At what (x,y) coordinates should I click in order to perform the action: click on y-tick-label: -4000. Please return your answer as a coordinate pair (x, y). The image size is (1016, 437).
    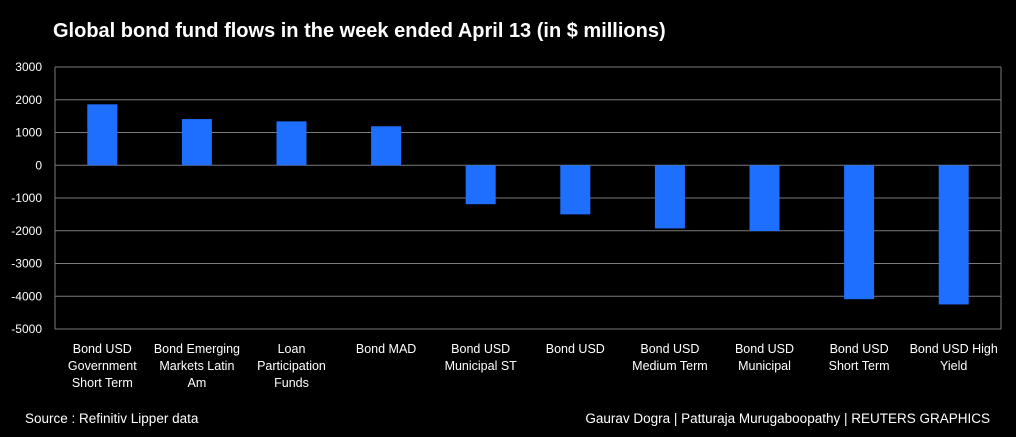
    Looking at the image, I should click on (26, 296).